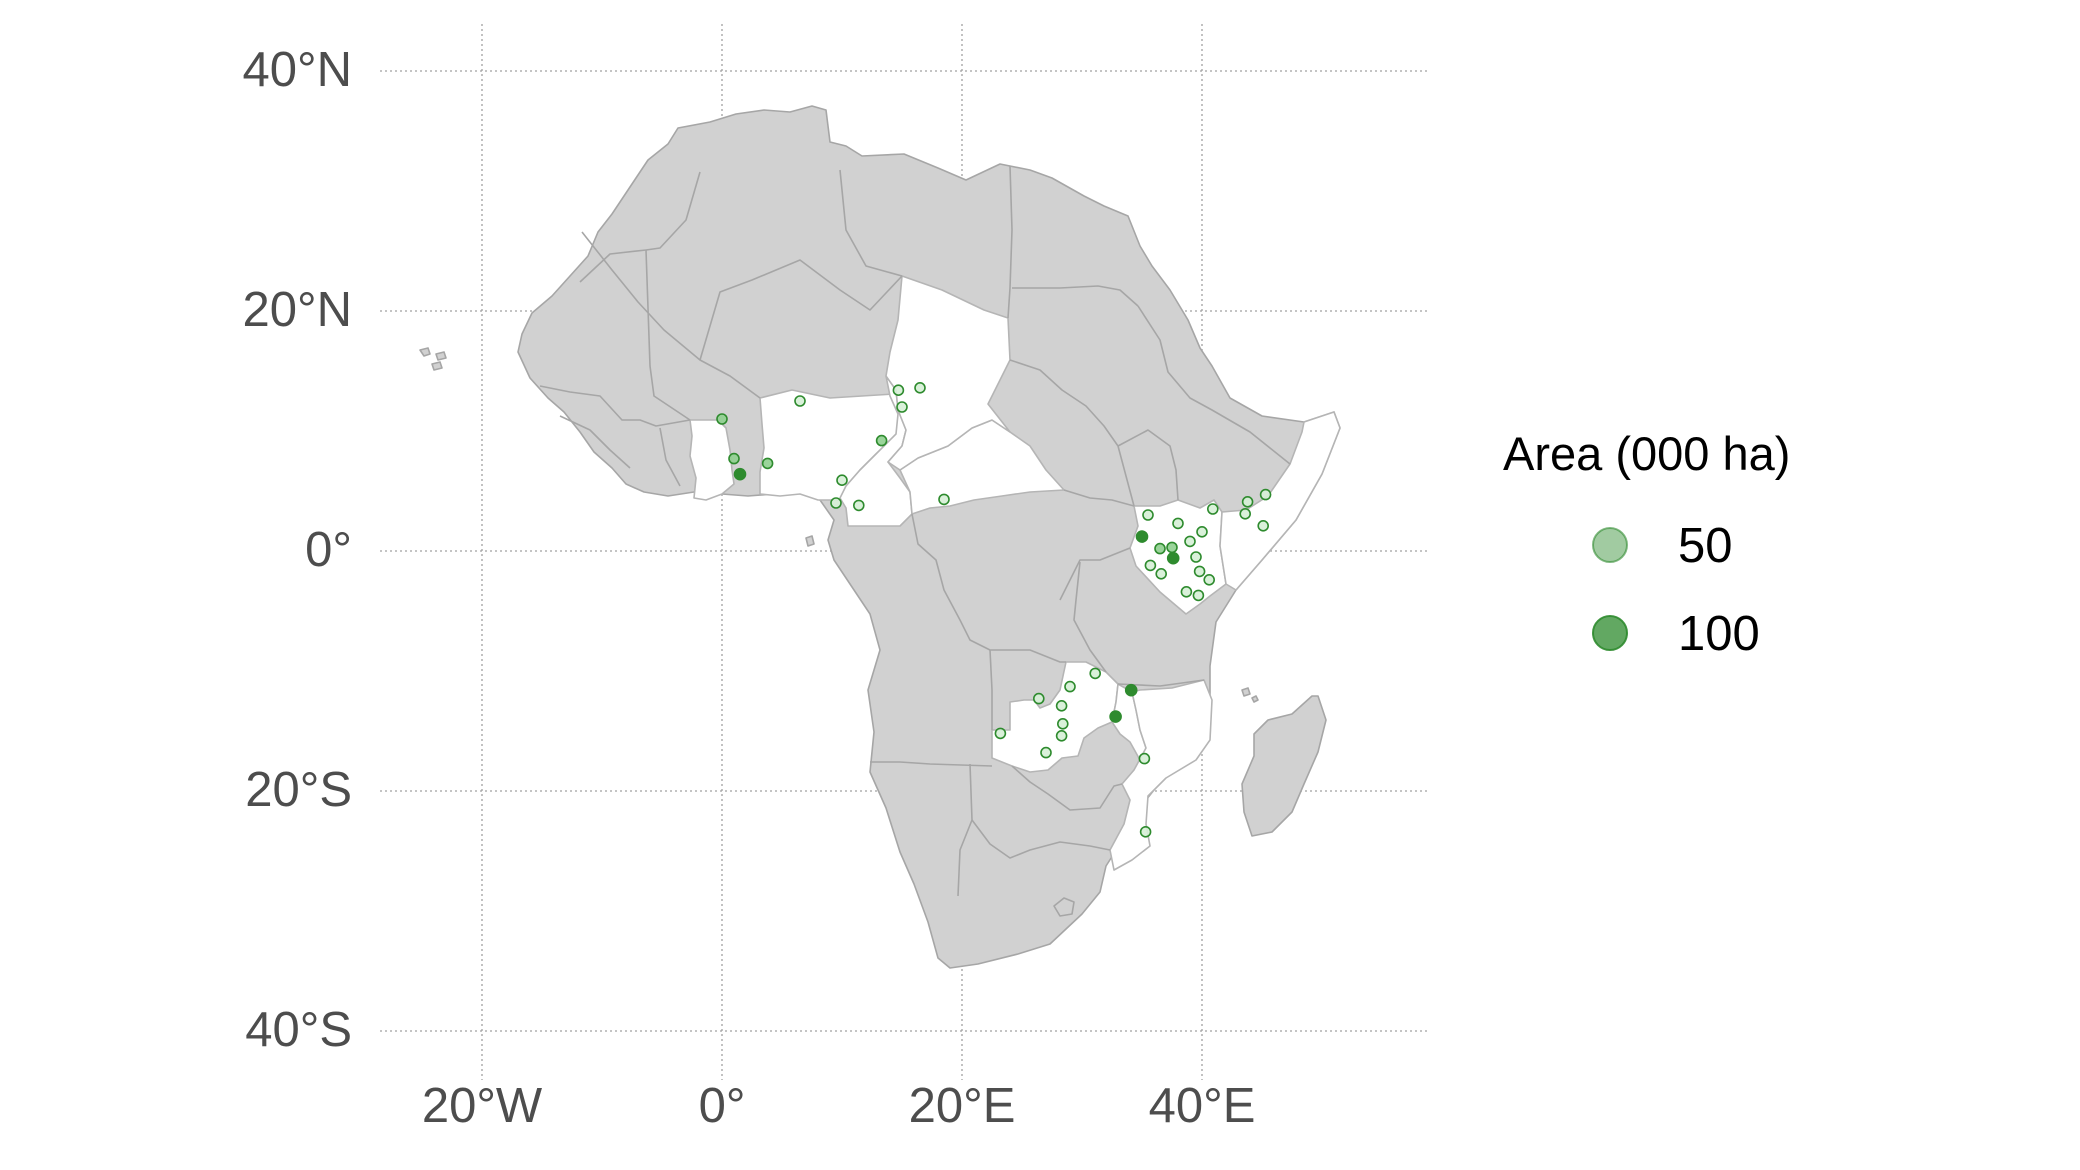  I want to click on y-tick-40n: 40°N, so click(297, 70).